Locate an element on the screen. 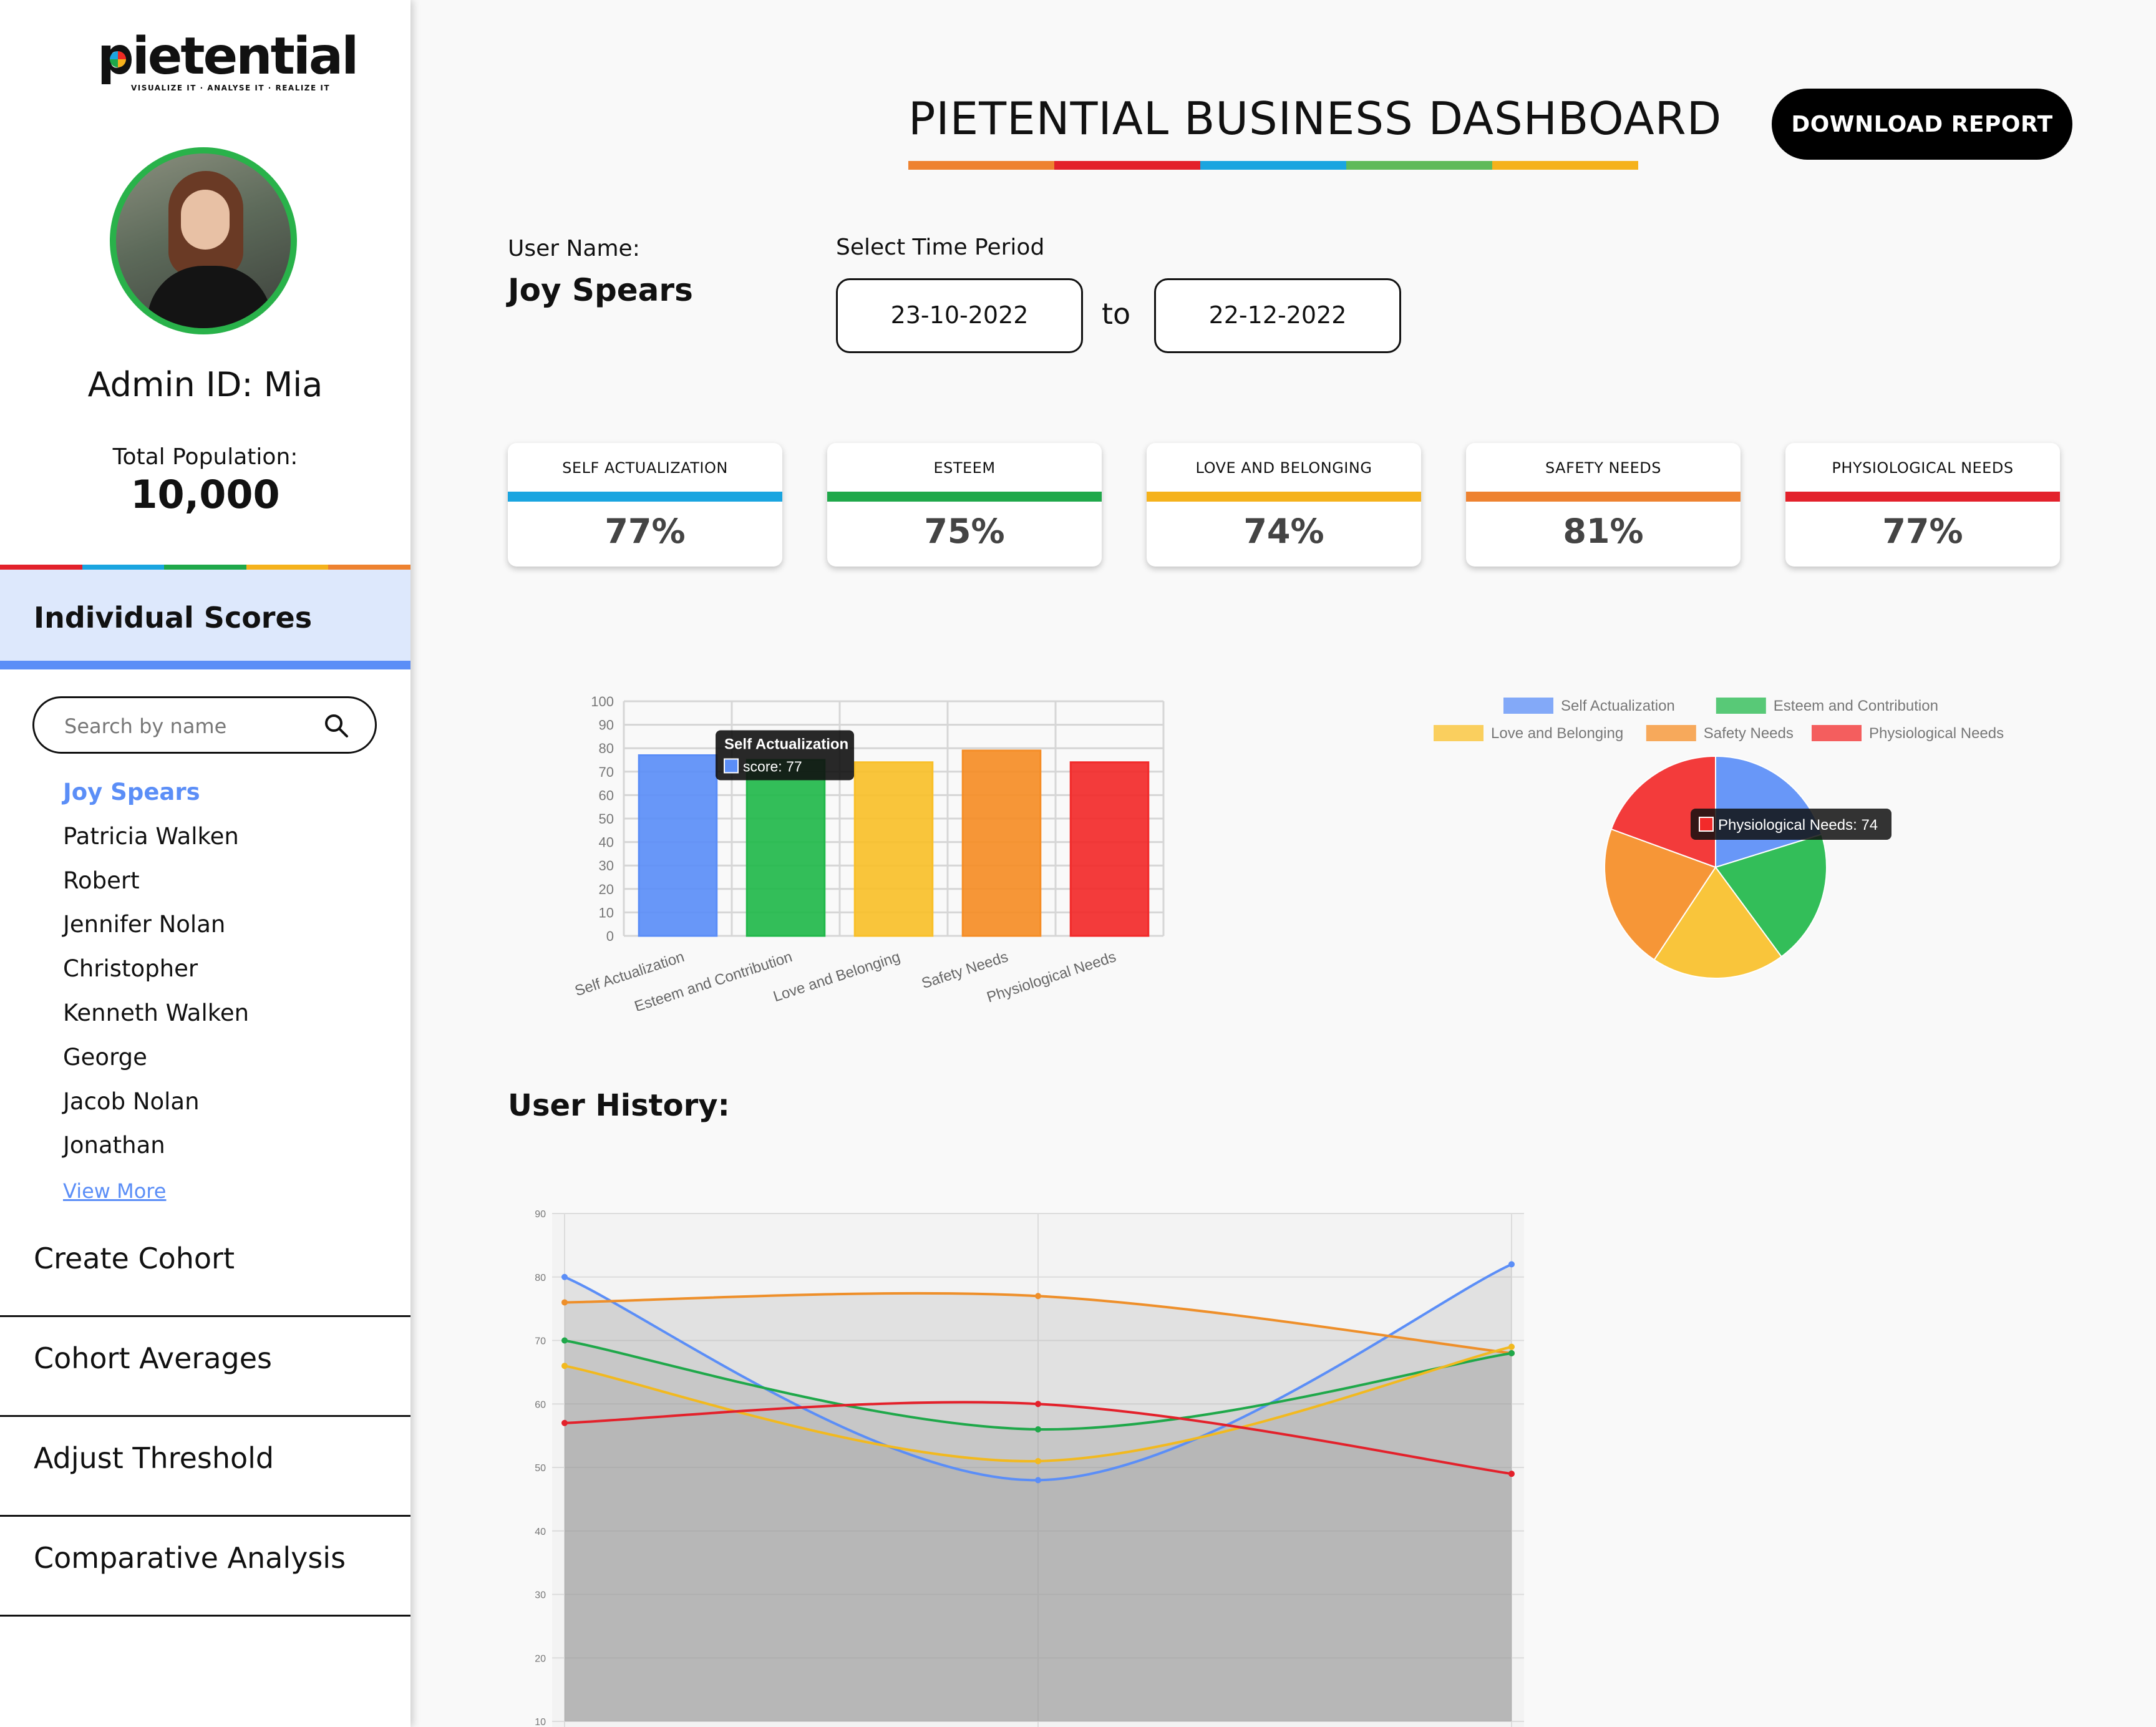 This screenshot has height=1727, width=2156. end-date-field: 22-12-2022 is located at coordinates (1277, 315).